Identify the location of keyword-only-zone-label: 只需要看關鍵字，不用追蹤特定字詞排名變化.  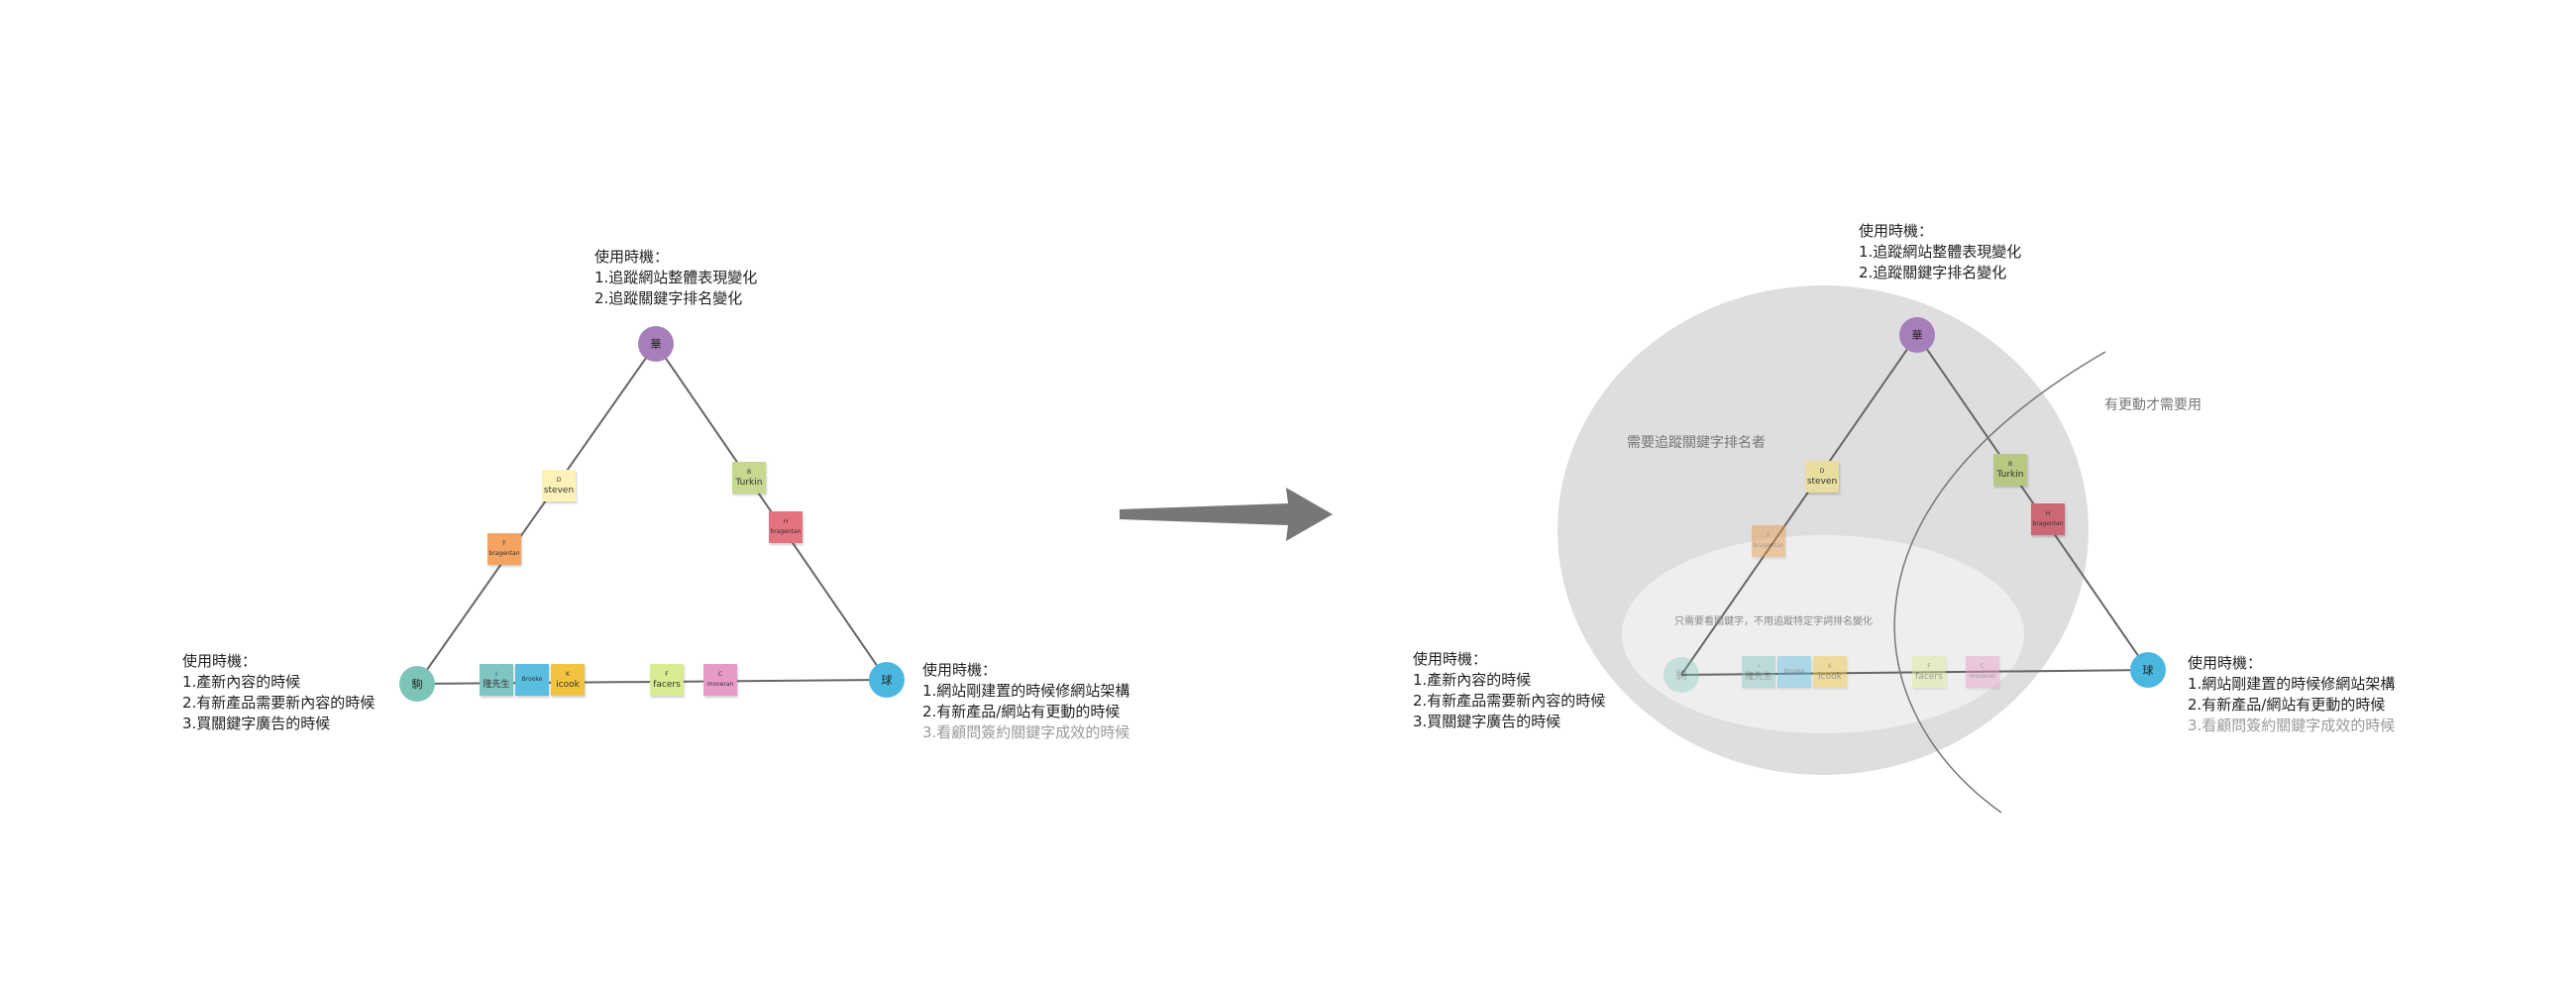
(1773, 621).